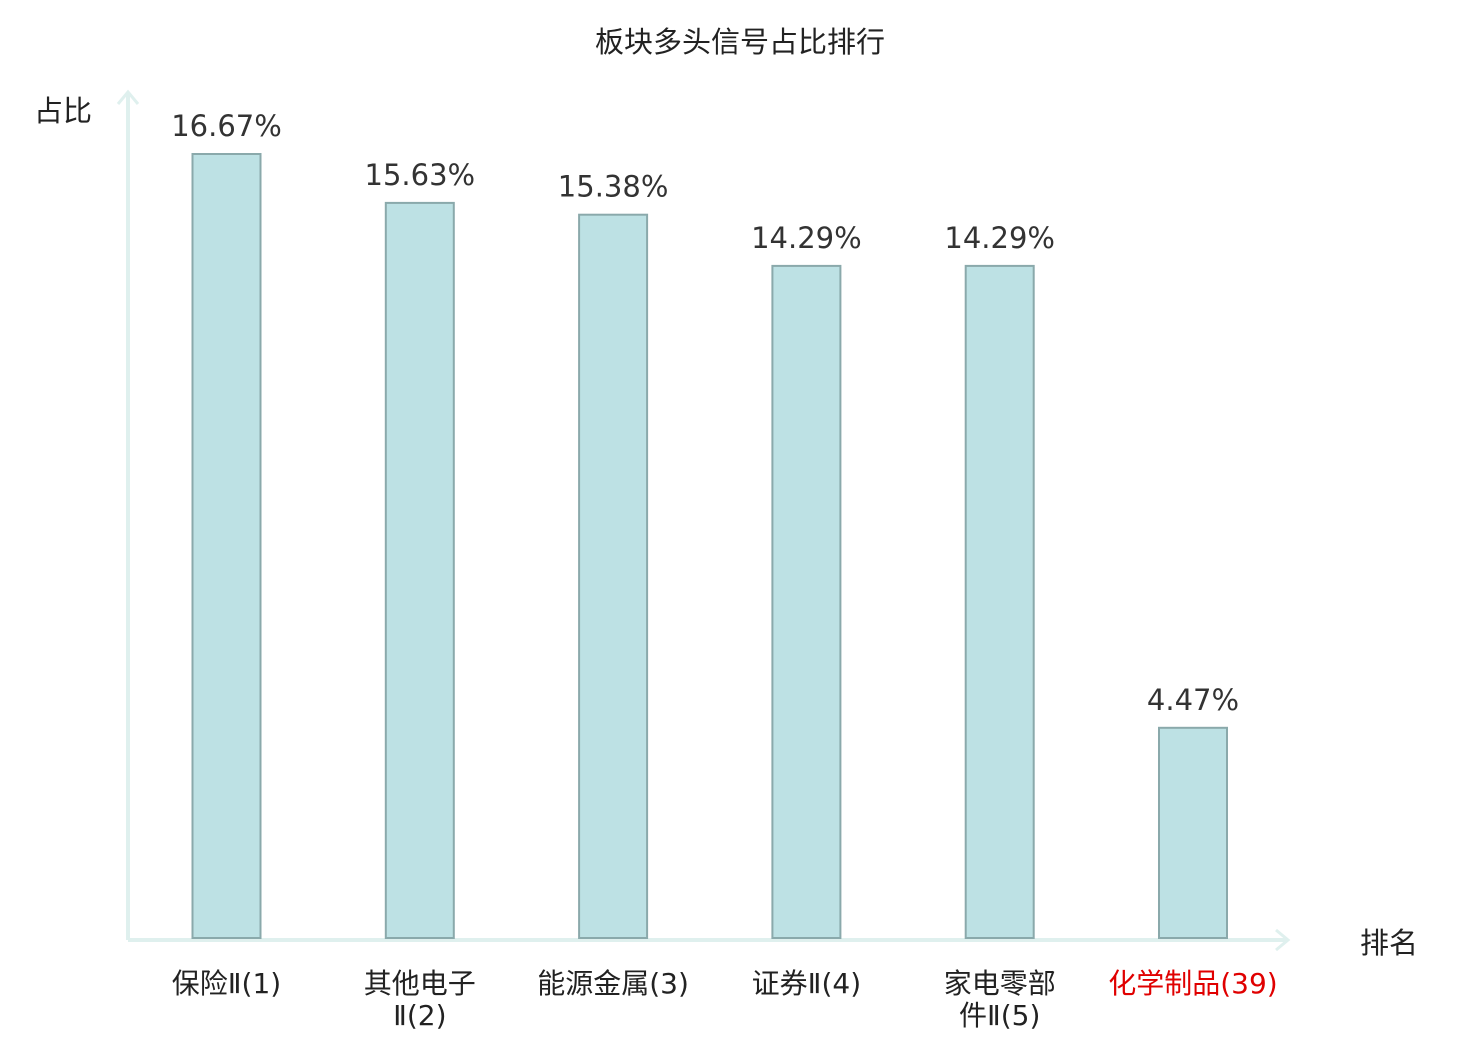  What do you see at coordinates (420, 175) in the screenshot?
I see `value-label-2: 15.63%` at bounding box center [420, 175].